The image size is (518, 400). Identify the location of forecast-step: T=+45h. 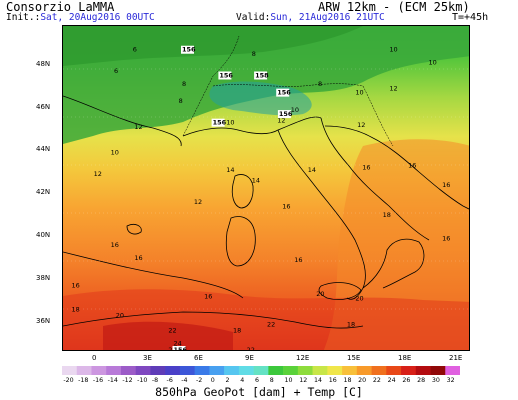
(470, 17).